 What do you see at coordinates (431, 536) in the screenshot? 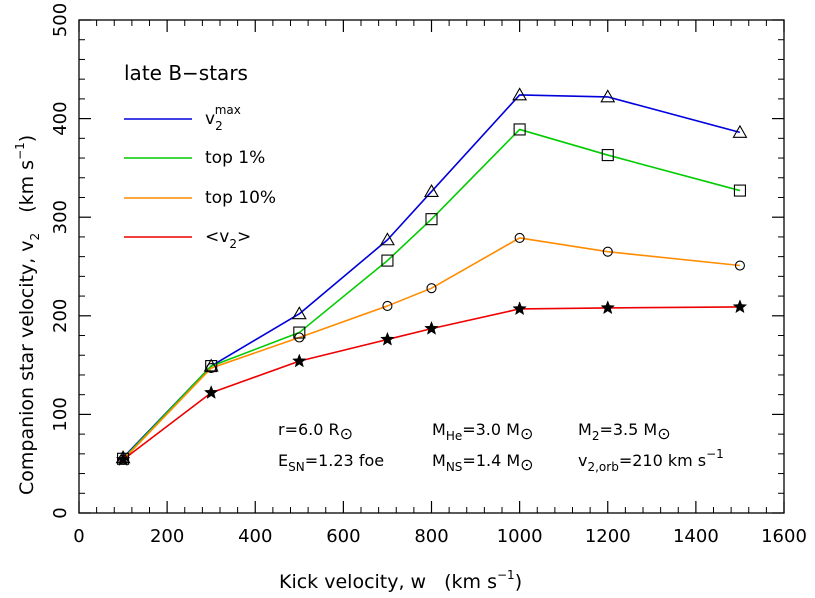
I see `x-tick-label: 800` at bounding box center [431, 536].